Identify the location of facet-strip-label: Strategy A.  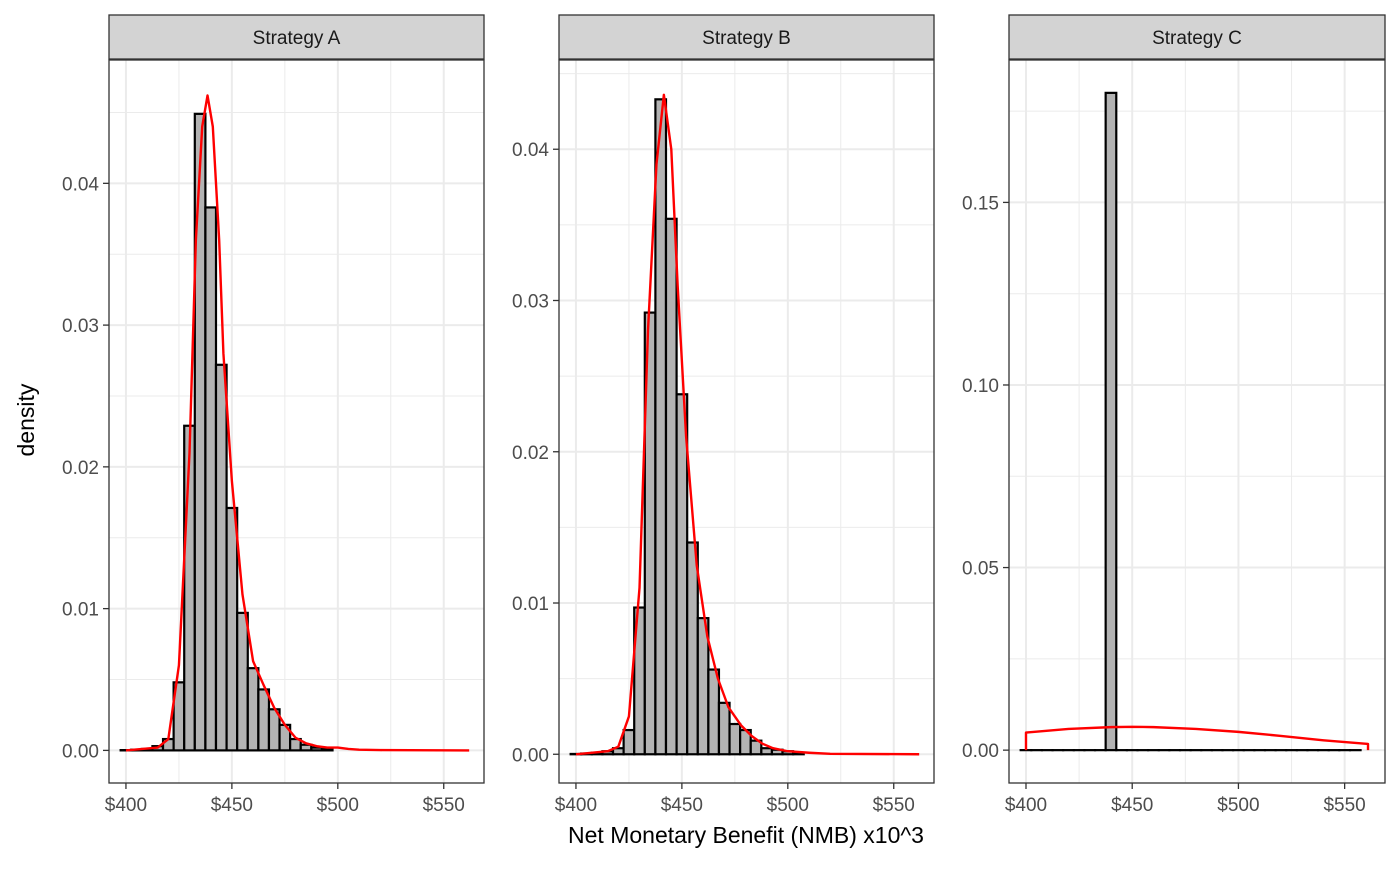
(297, 38).